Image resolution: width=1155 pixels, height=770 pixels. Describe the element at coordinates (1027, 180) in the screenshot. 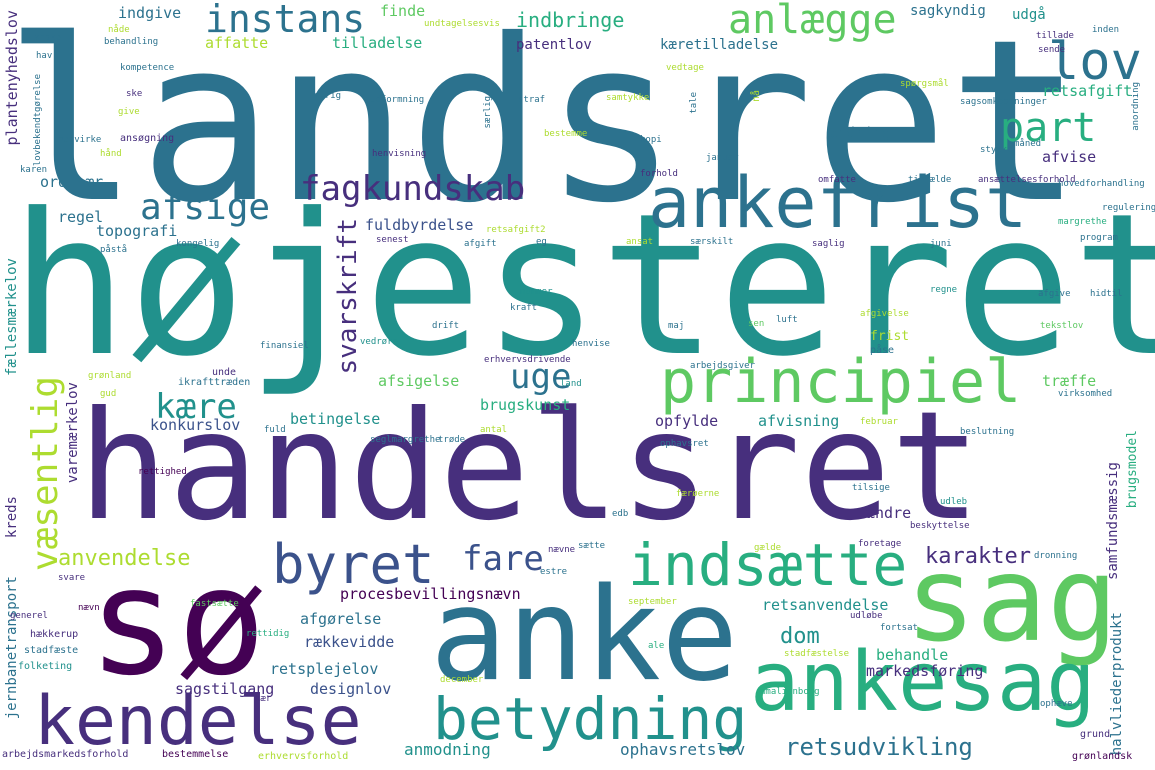

I see `word-forhold: ansættelsesforhold` at that location.